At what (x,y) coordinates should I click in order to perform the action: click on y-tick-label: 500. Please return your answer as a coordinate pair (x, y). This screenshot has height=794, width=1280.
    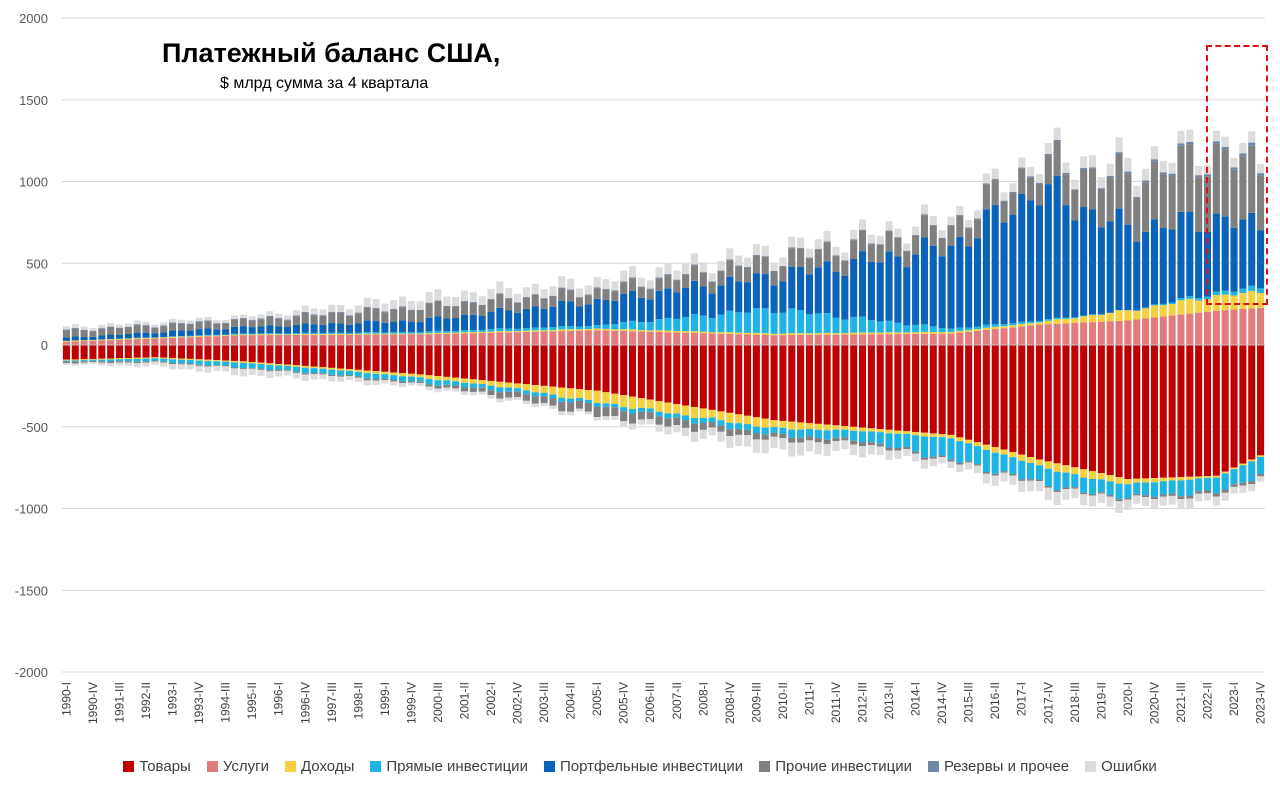
    Looking at the image, I should click on (37, 263).